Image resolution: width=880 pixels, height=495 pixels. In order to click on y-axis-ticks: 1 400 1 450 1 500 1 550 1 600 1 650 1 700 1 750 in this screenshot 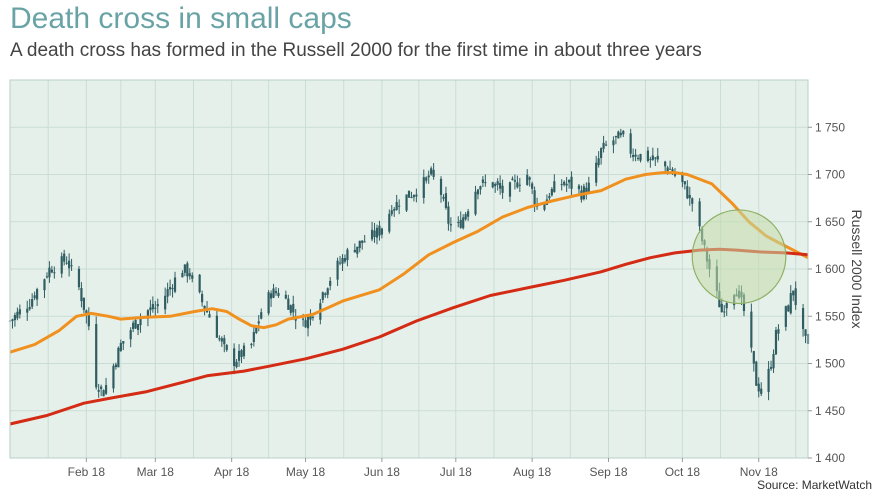, I will do `click(826, 292)`.